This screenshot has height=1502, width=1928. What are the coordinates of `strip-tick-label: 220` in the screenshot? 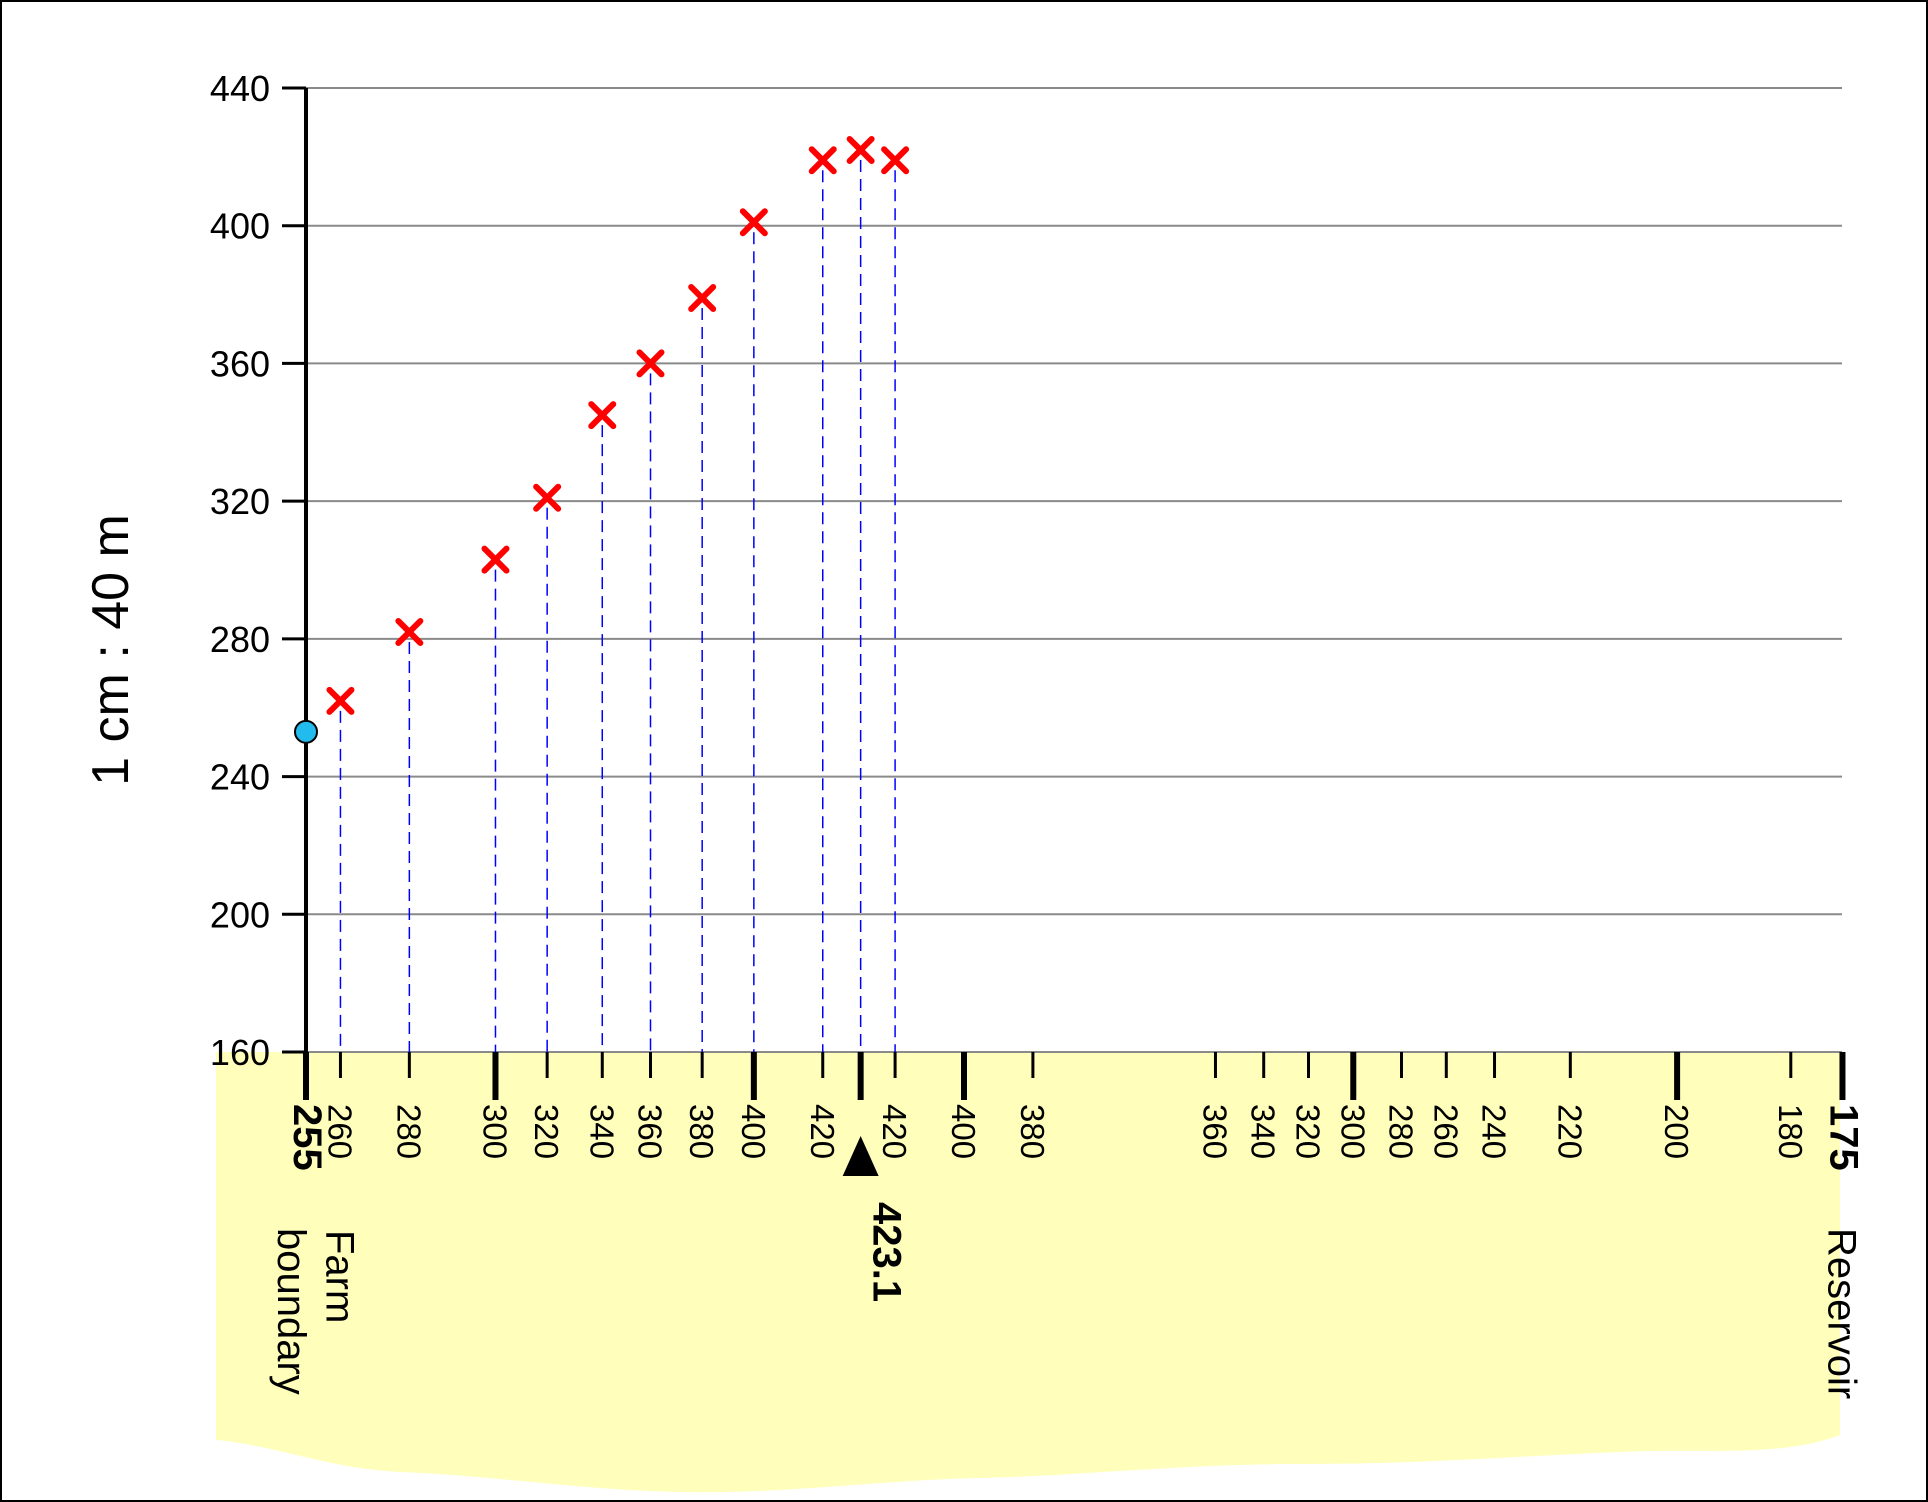 It's located at (1569, 1131).